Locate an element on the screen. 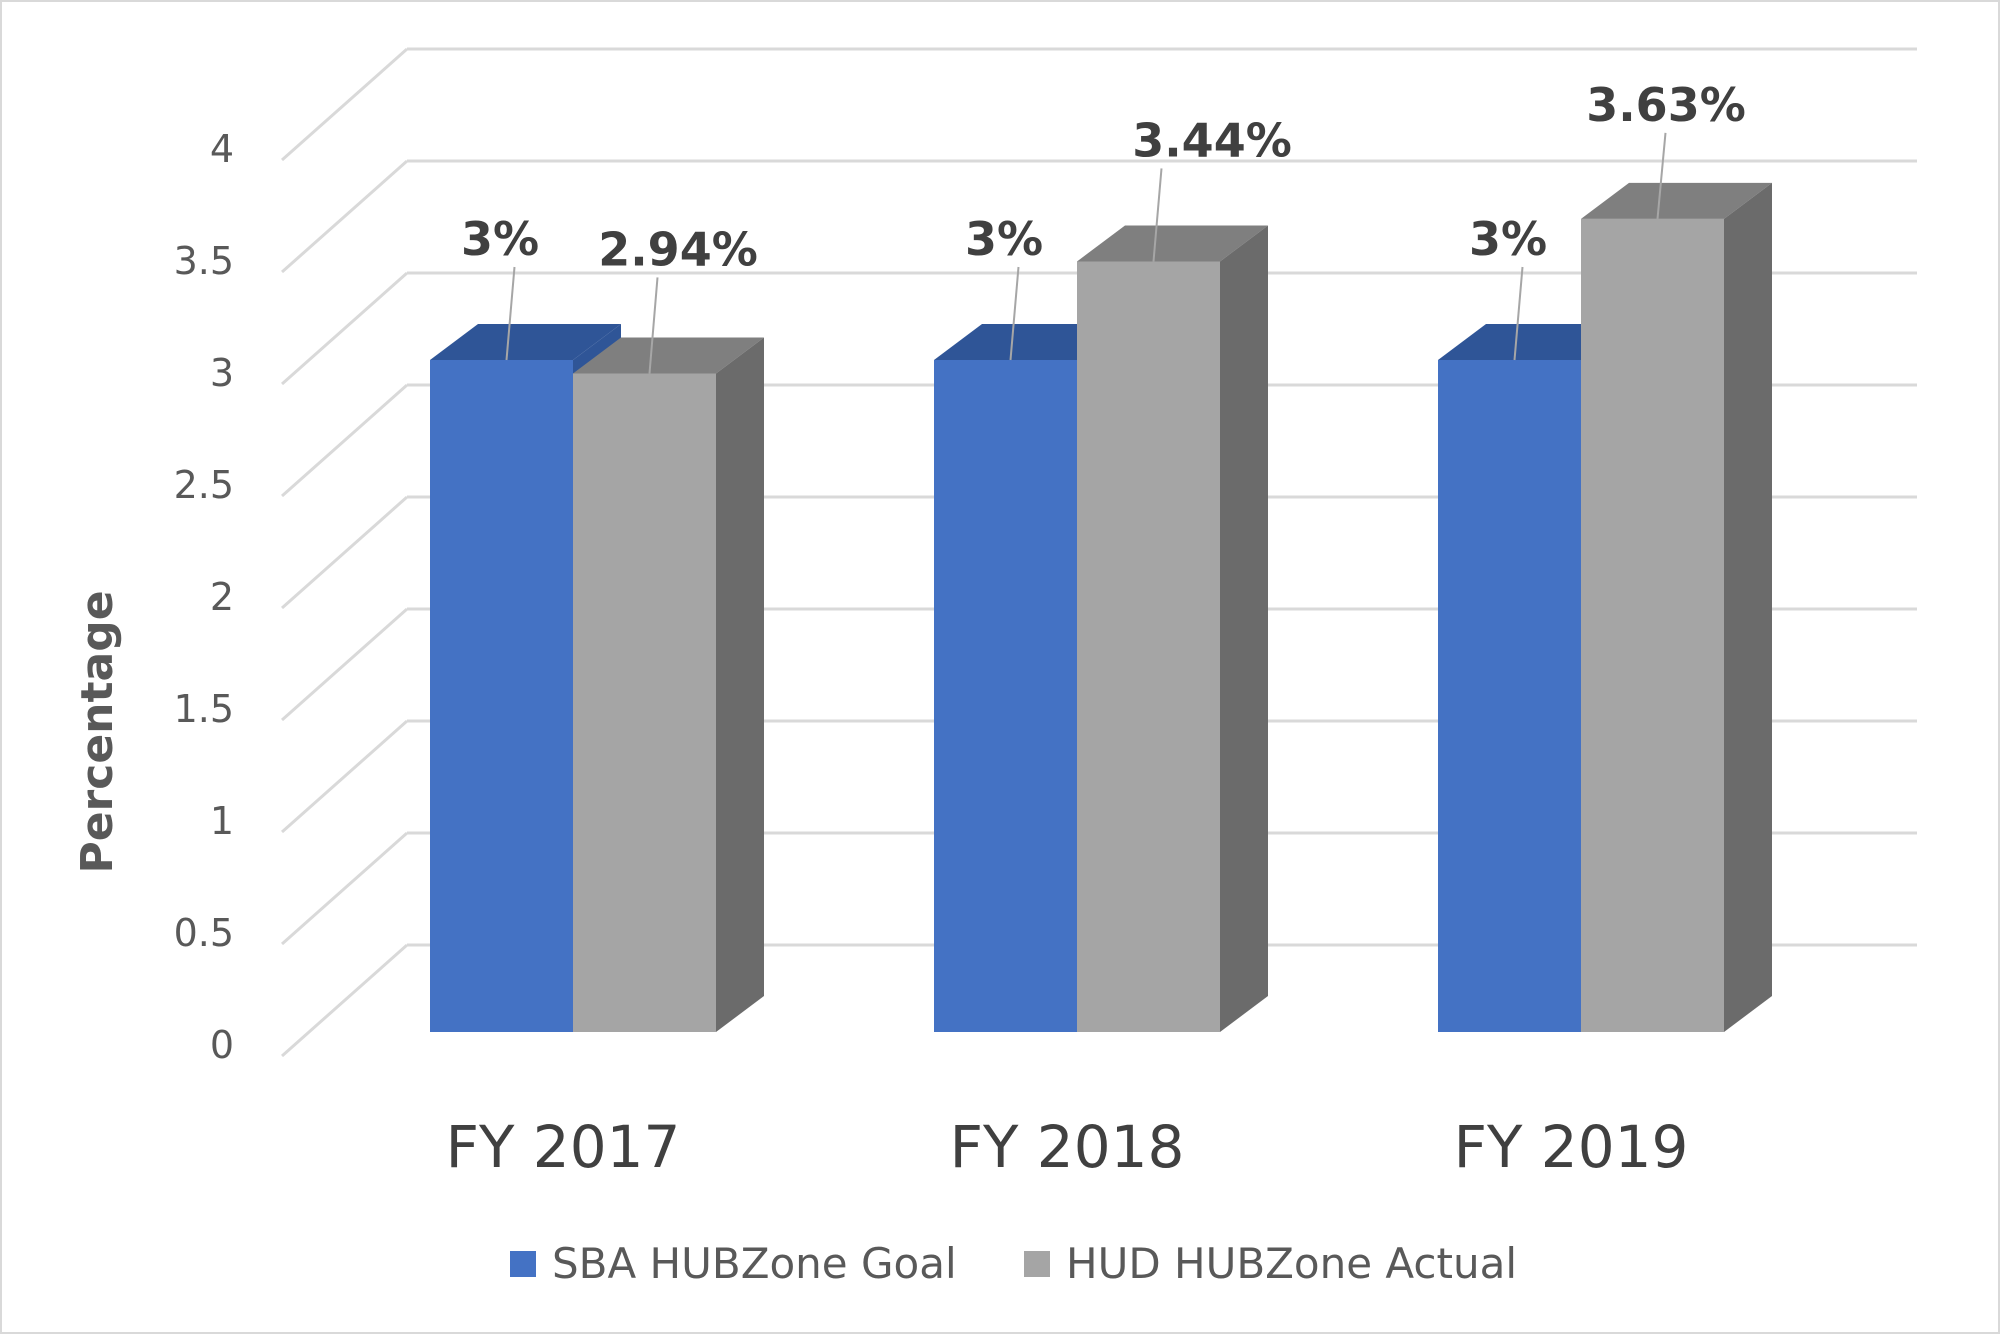  bar-actual-fy-2019 is located at coordinates (1652, 625).